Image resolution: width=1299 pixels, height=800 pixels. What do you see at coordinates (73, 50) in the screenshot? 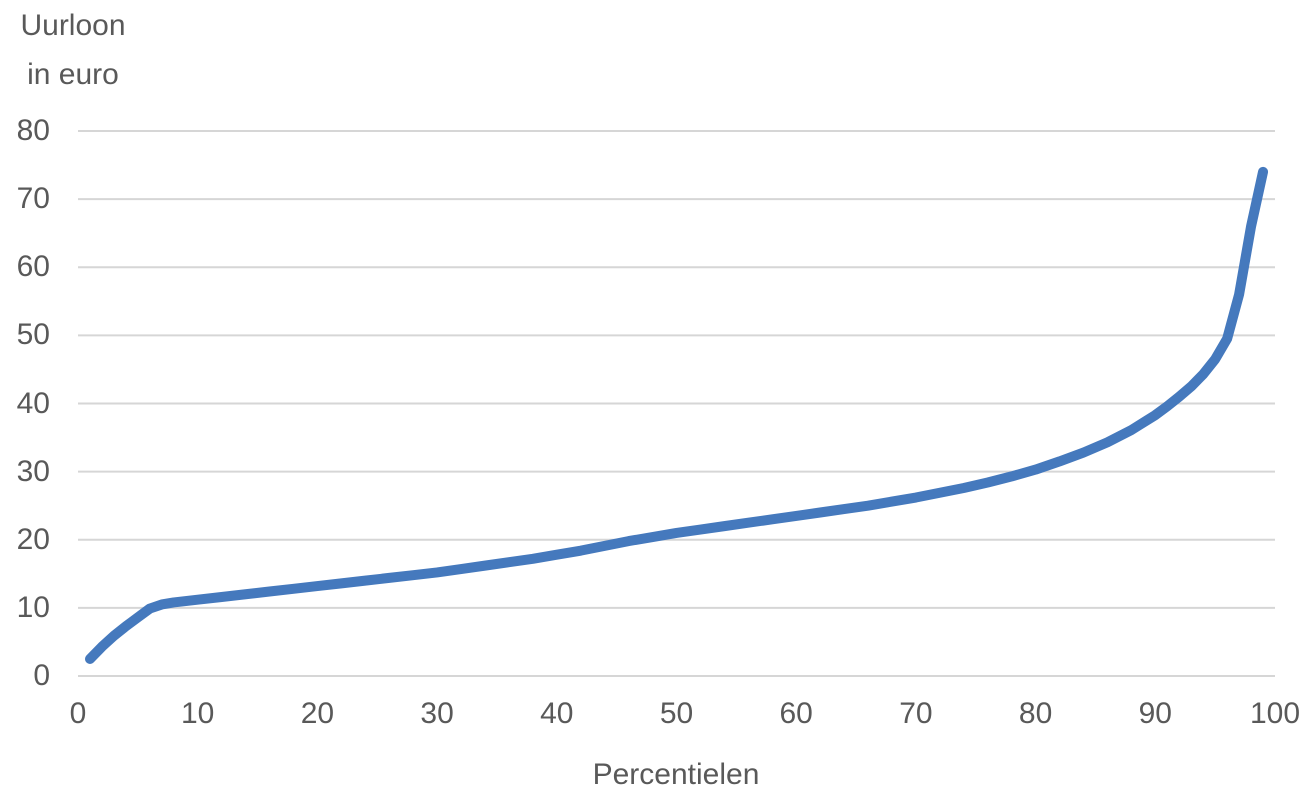
I see `y-axis-title: Uurloon in euro` at bounding box center [73, 50].